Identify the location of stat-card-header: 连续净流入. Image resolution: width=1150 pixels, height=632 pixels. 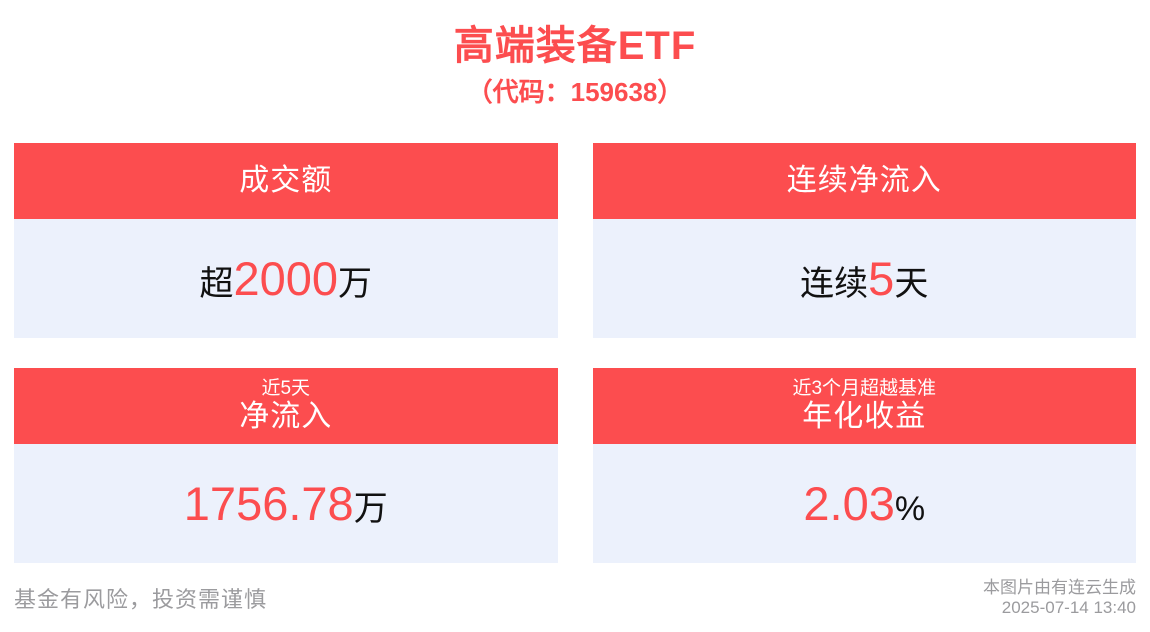
(864, 181).